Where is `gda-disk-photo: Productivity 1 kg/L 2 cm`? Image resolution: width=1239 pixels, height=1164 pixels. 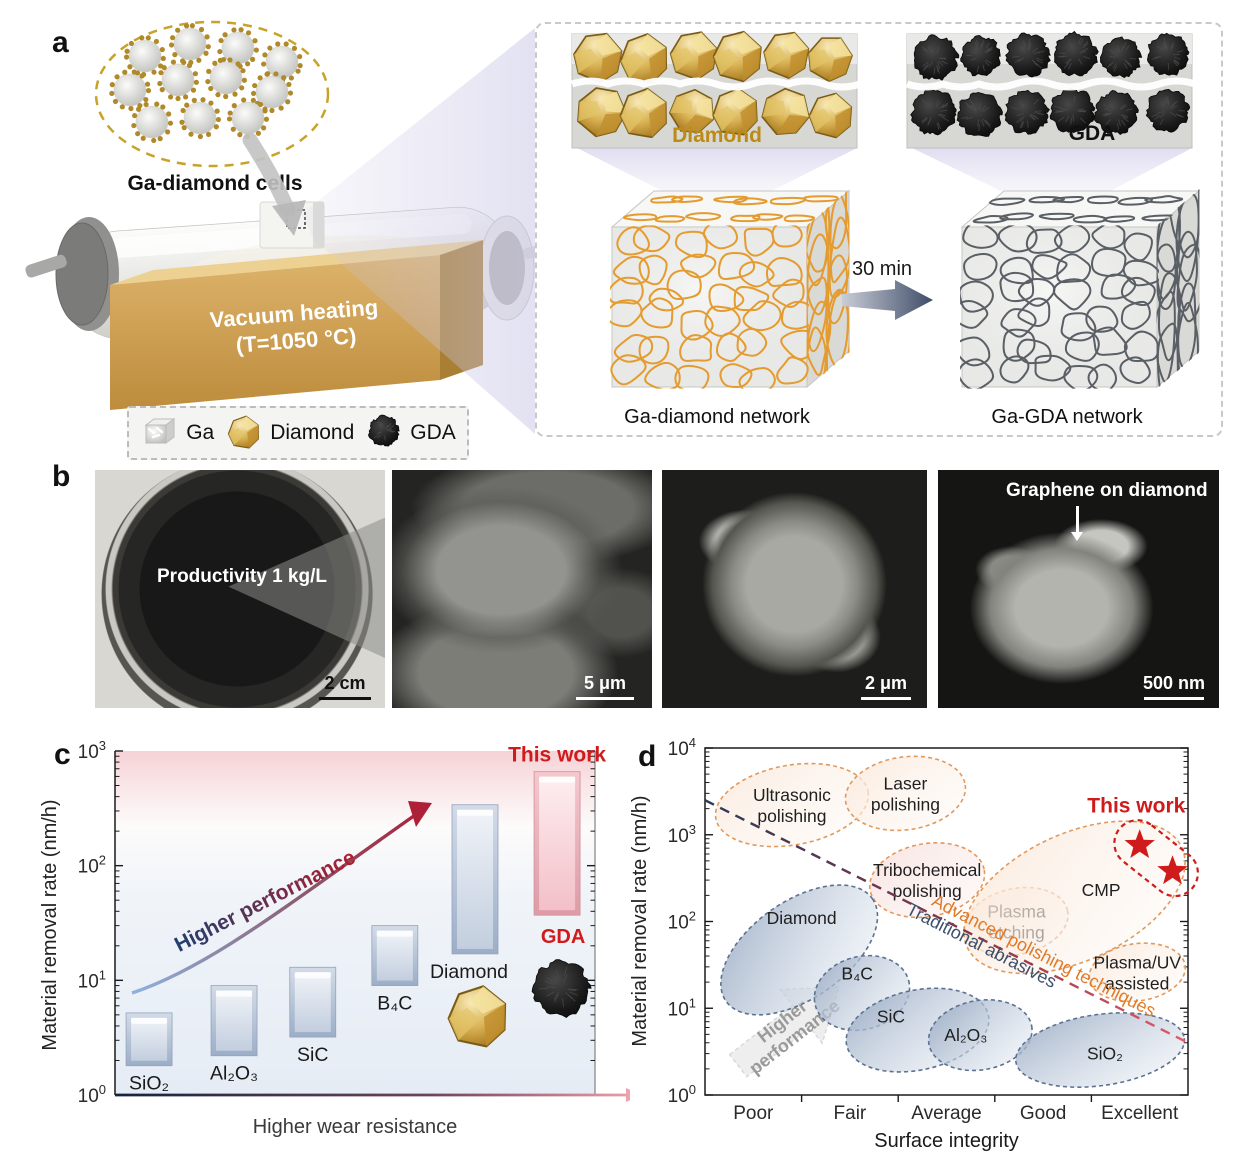
gda-disk-photo: Productivity 1 kg/L 2 cm is located at coordinates (240, 589).